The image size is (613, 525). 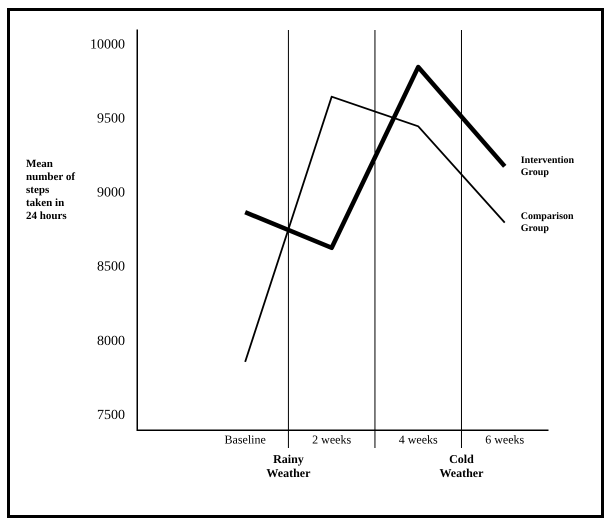 What do you see at coordinates (418, 439) in the screenshot?
I see `x-tick-label: 4 weeks` at bounding box center [418, 439].